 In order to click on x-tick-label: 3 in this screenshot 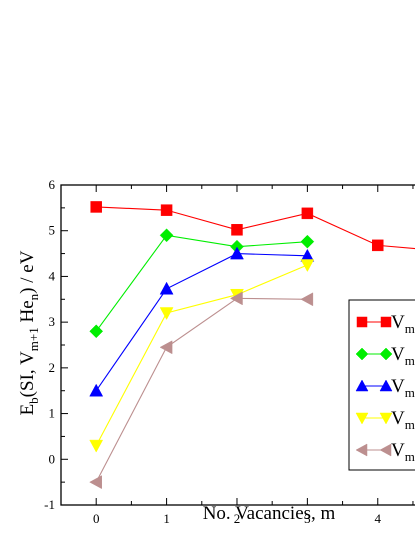, I will do `click(307, 518)`.